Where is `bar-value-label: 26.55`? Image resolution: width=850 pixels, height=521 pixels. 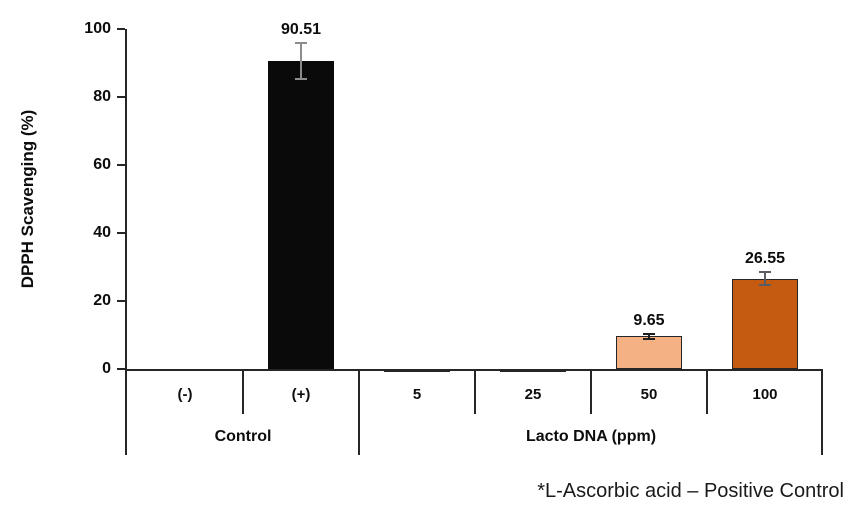 bar-value-label: 26.55 is located at coordinates (765, 259).